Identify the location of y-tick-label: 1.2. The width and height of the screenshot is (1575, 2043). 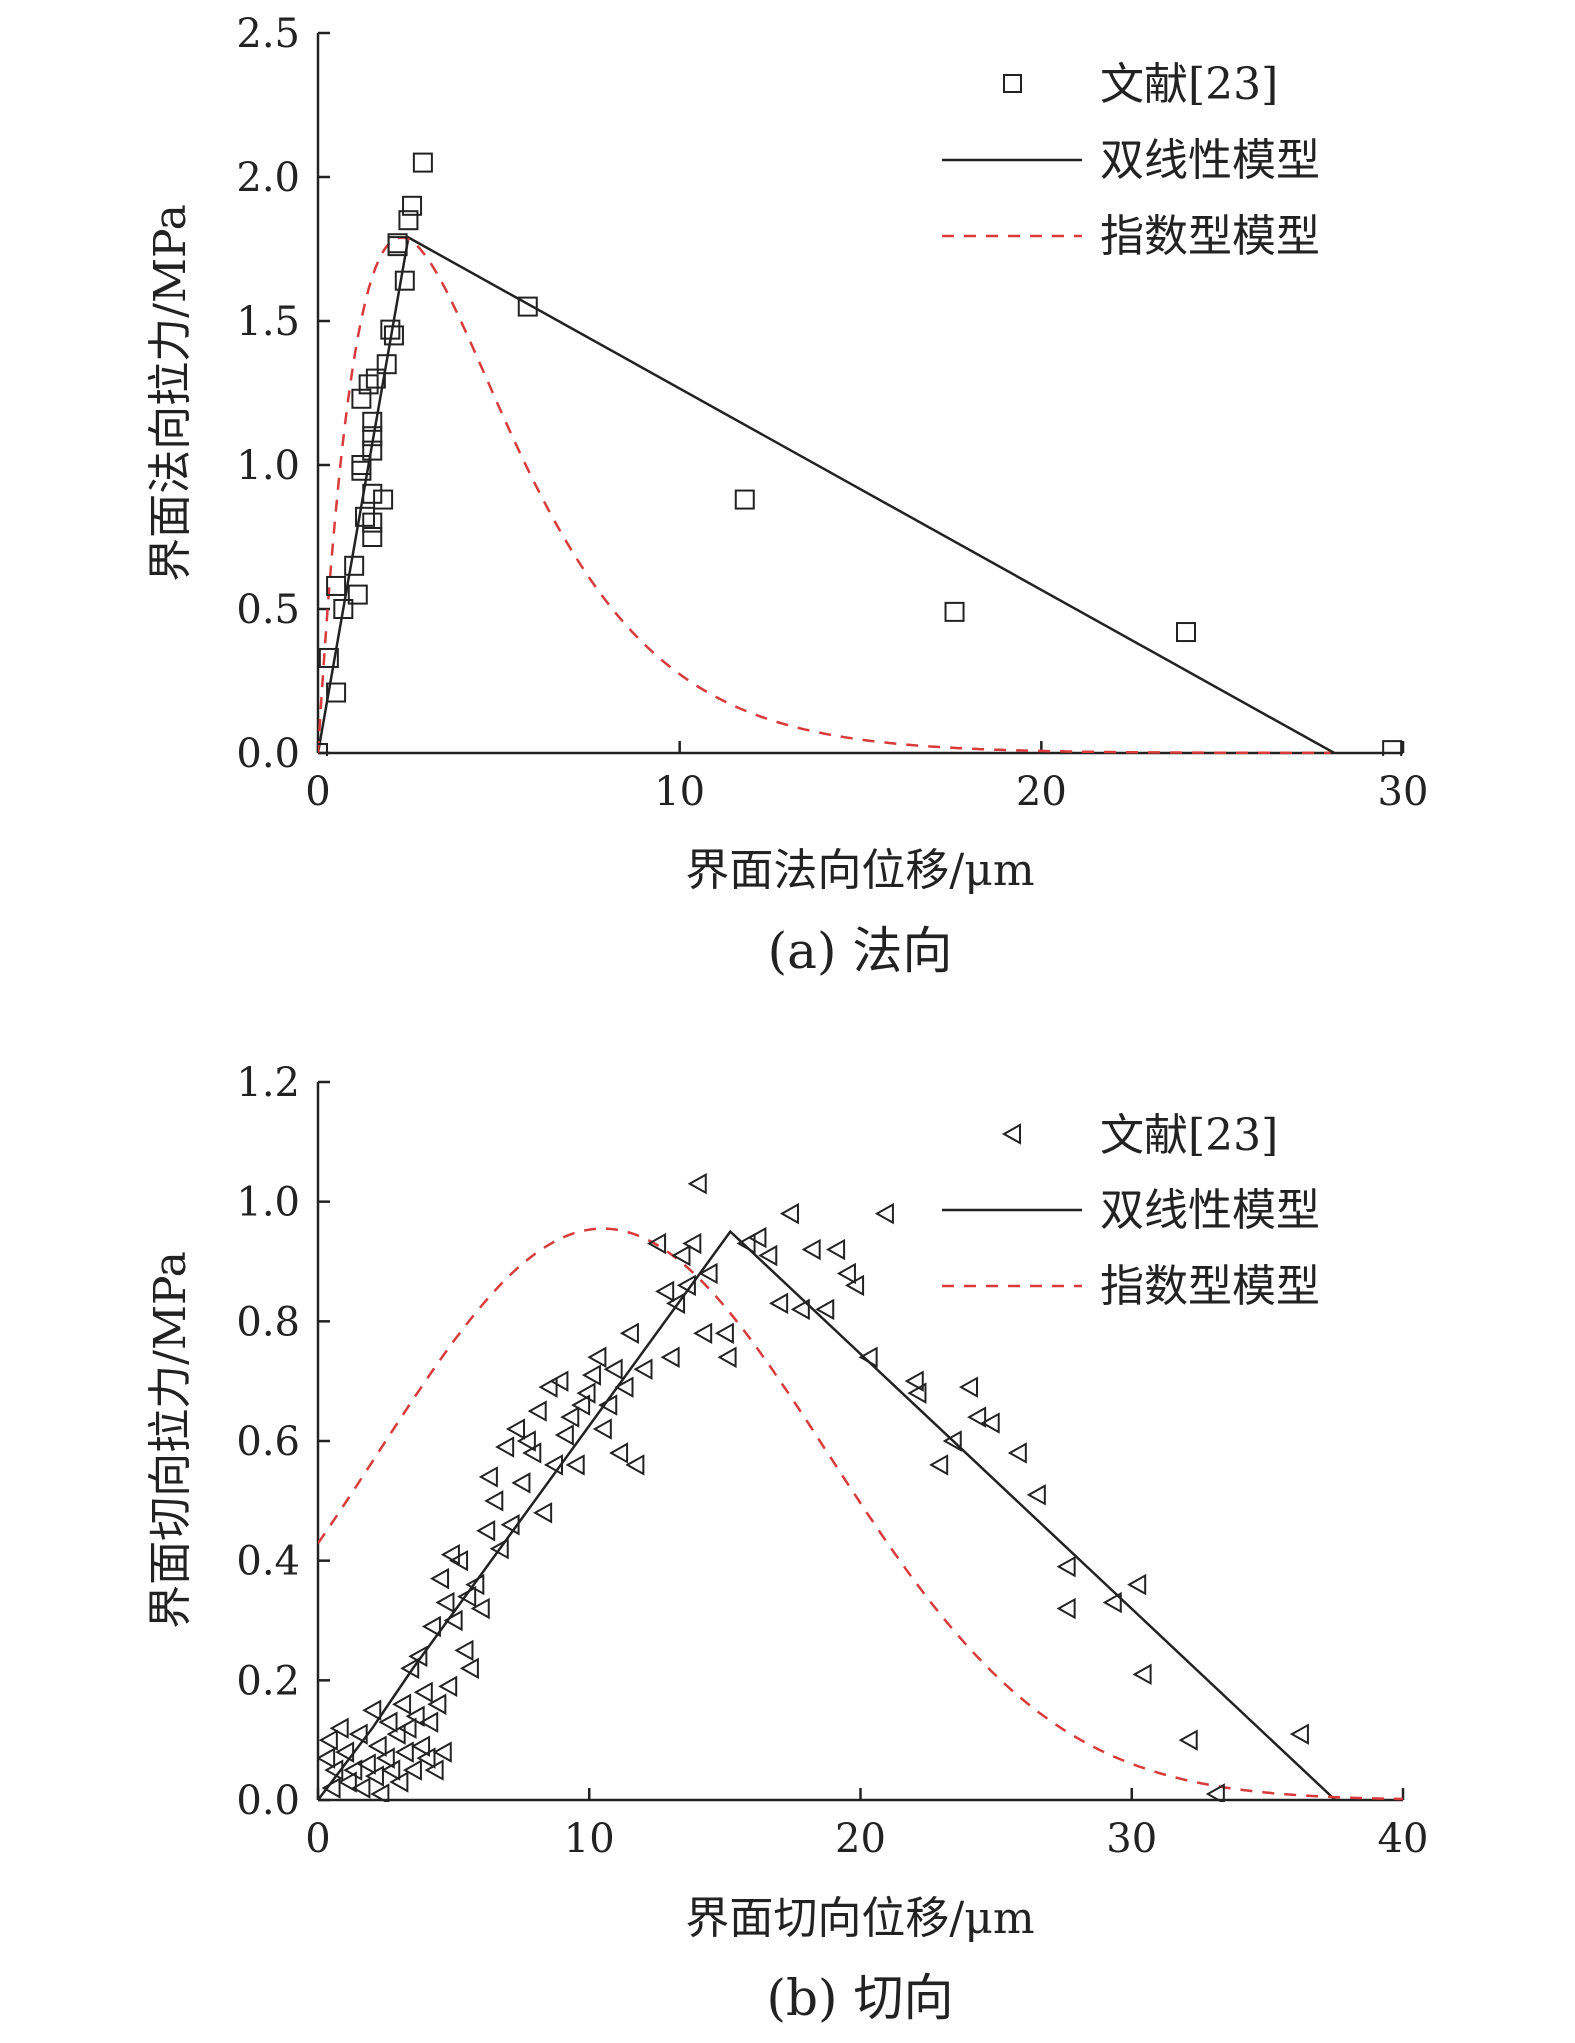
(268, 1083).